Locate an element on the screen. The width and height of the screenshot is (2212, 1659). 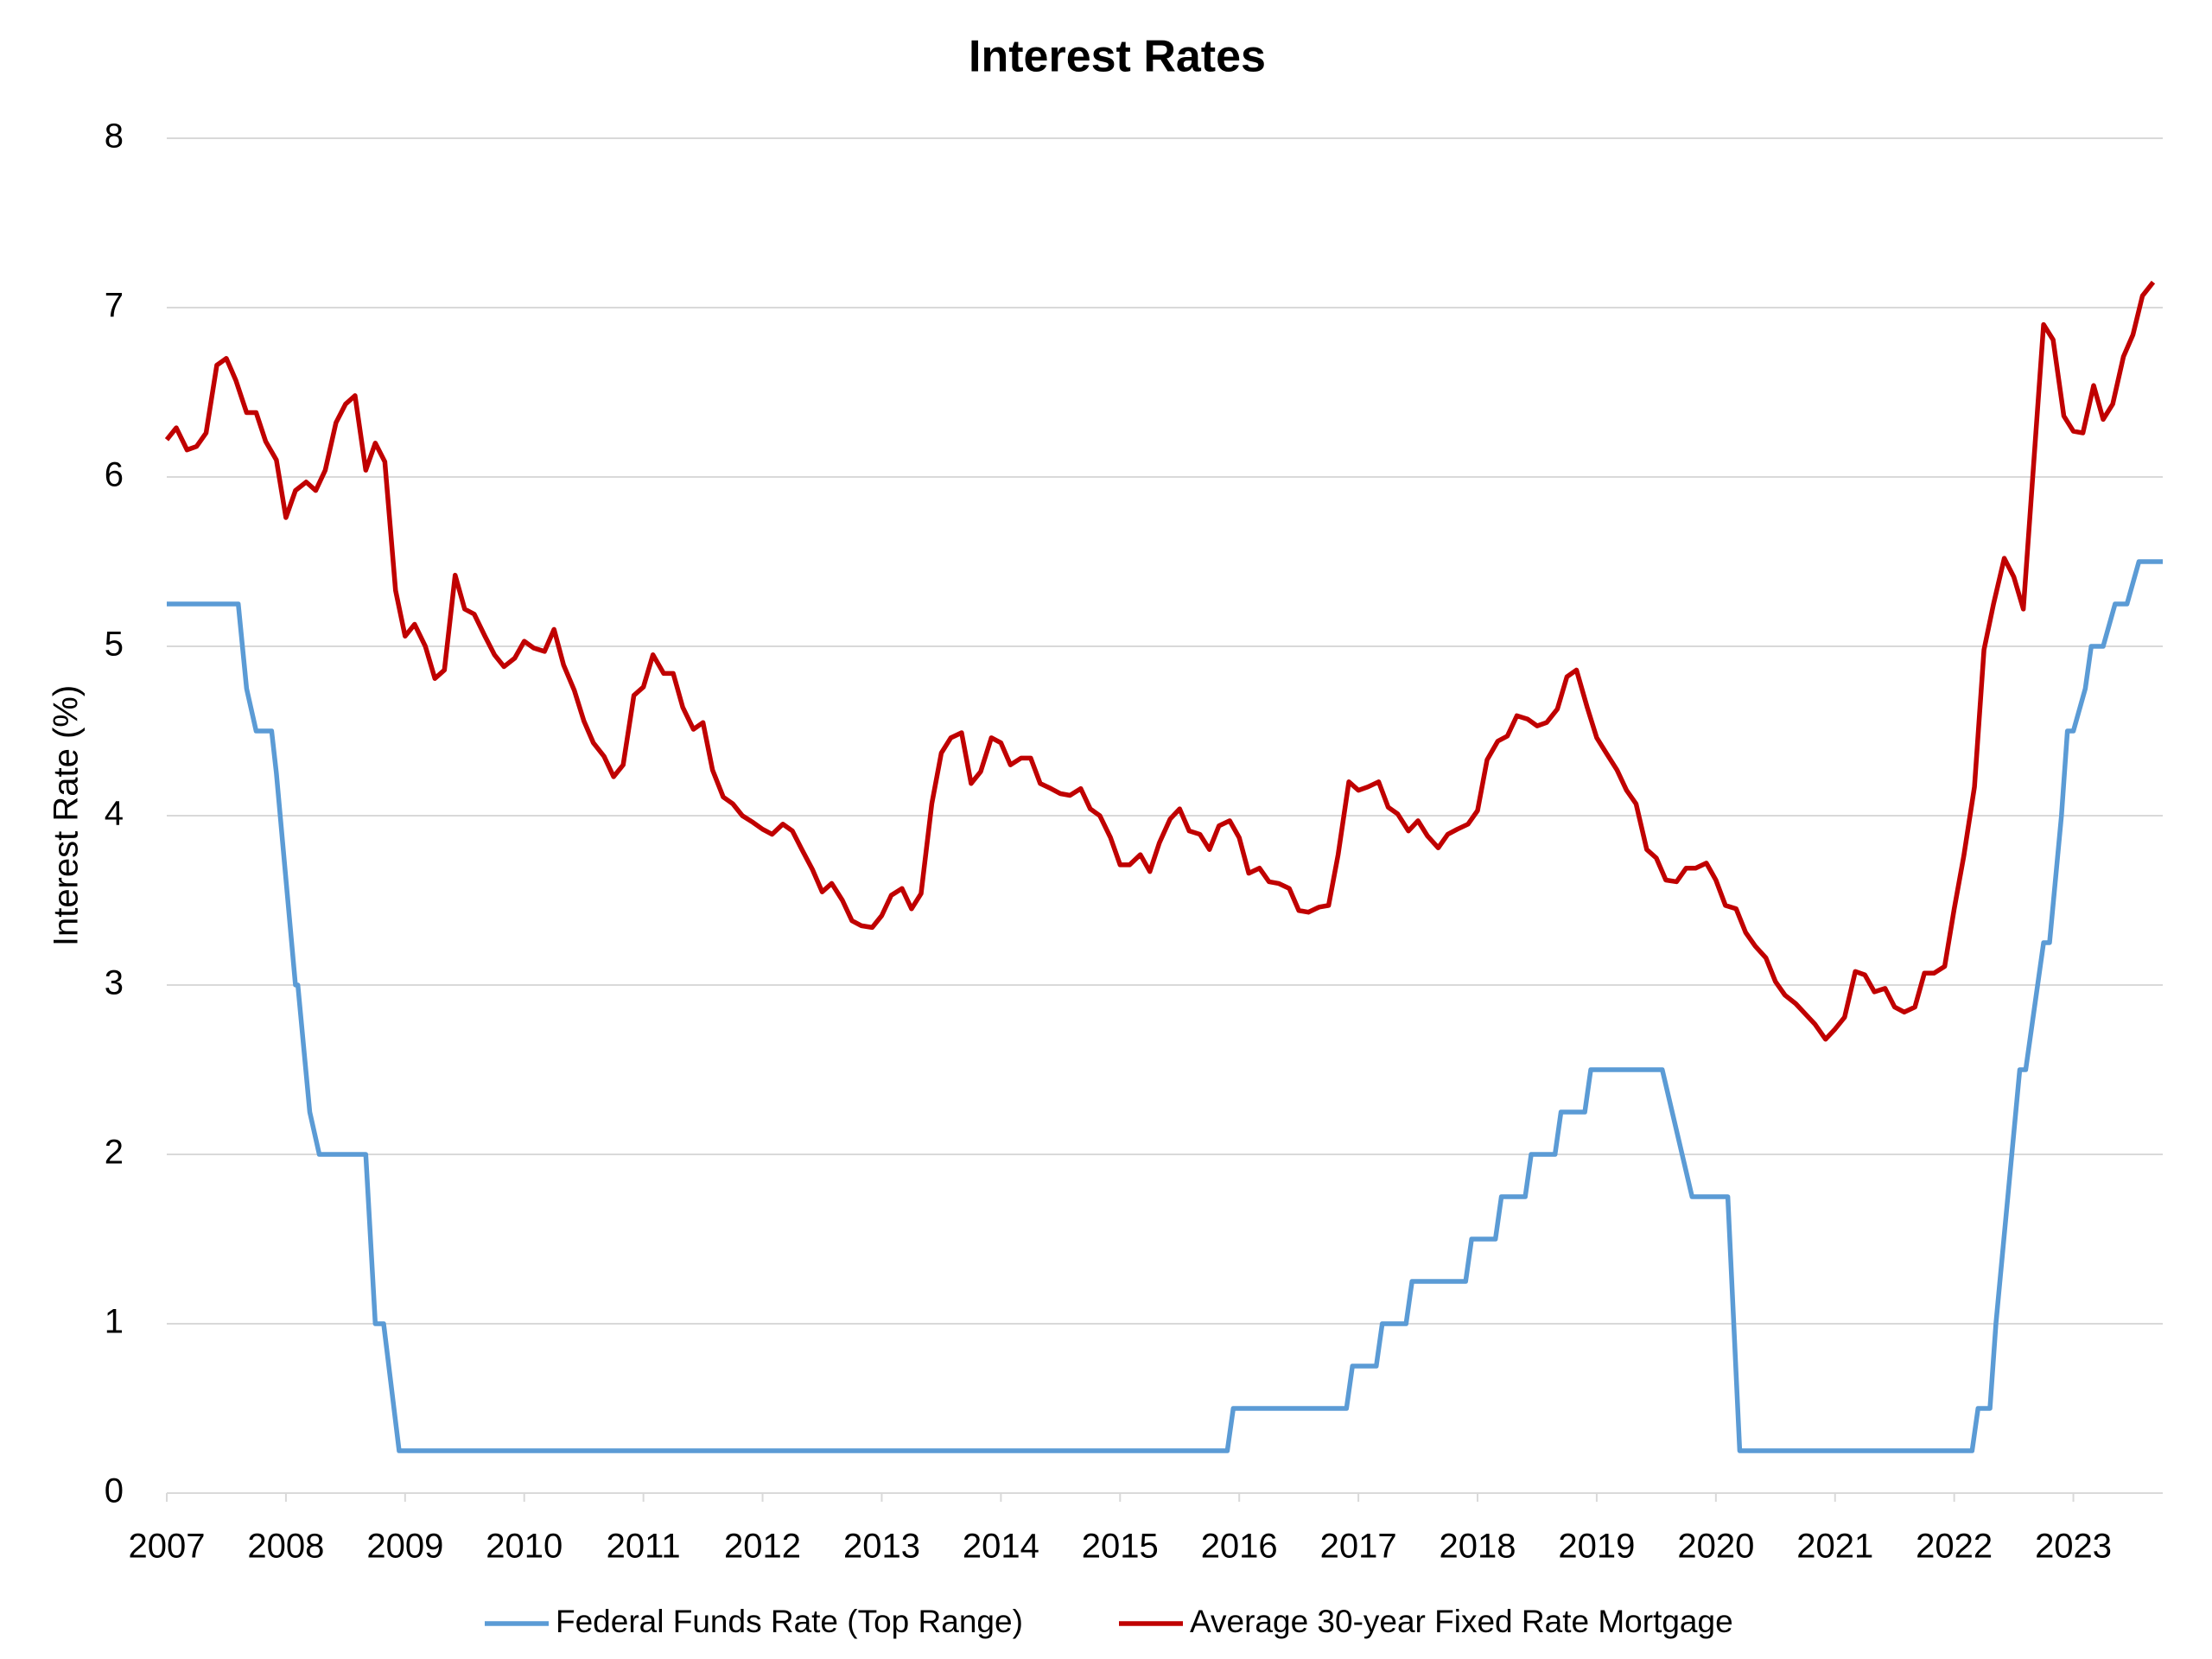
x-tick-label: 2012 is located at coordinates (762, 1547).